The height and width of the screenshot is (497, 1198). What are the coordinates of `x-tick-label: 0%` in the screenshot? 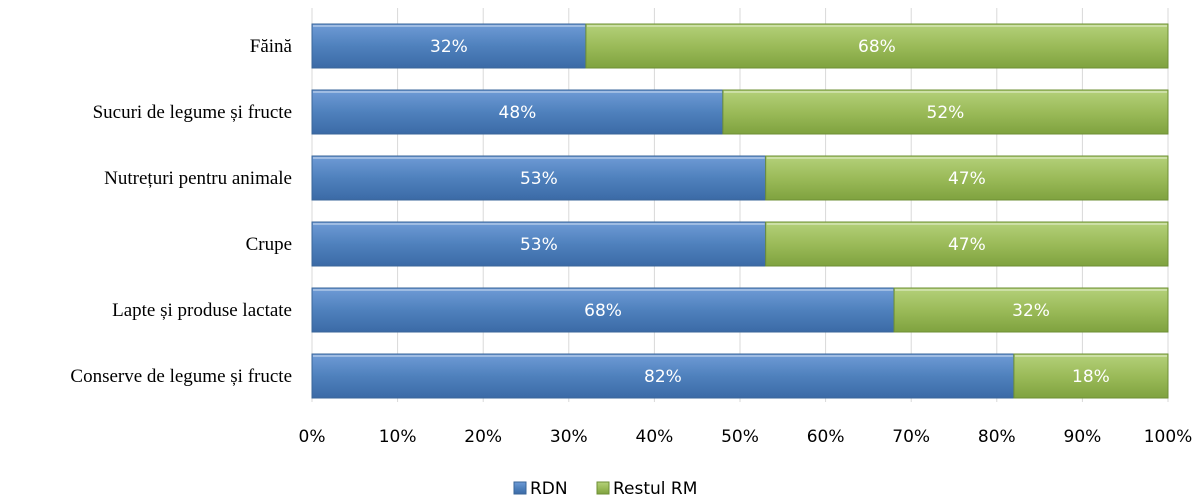 It's located at (312, 437).